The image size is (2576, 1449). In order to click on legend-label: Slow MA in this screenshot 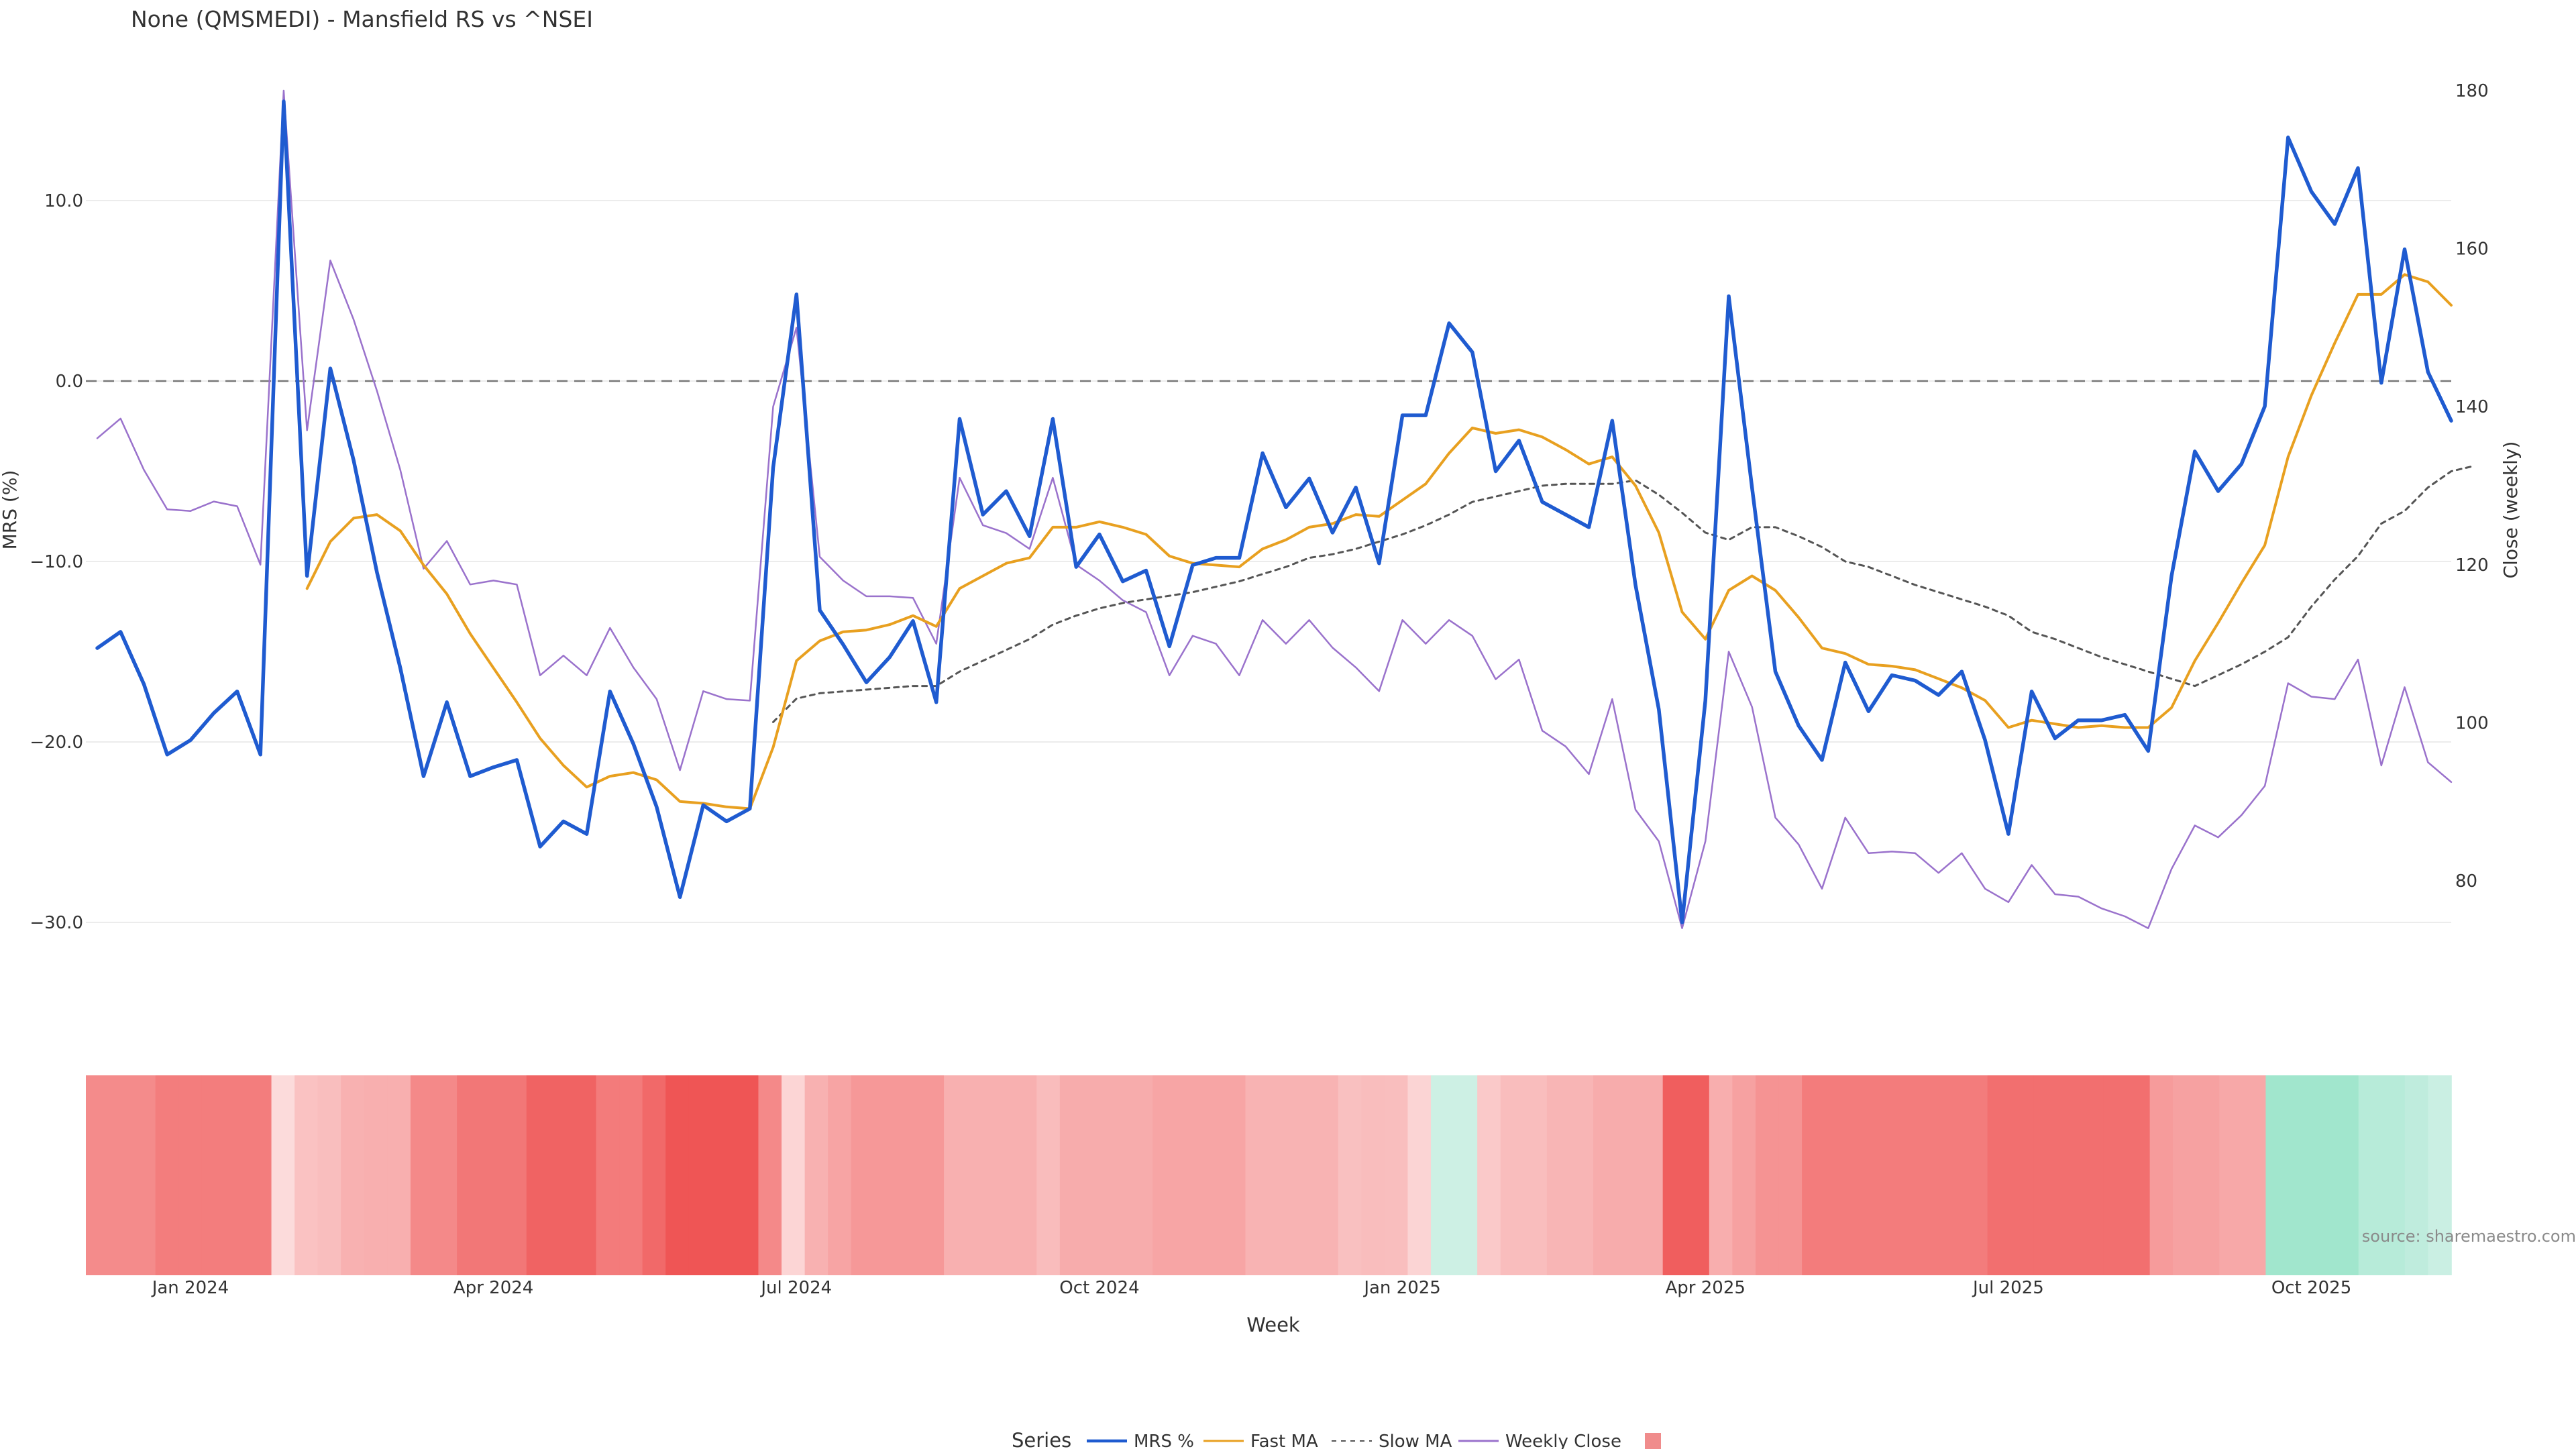, I will do `click(1415, 1440)`.